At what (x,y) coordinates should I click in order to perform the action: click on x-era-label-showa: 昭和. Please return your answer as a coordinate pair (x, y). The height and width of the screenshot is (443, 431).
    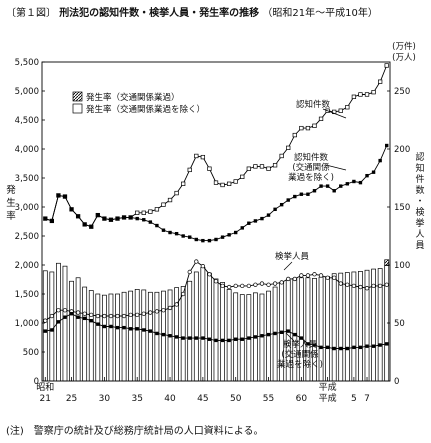
    Looking at the image, I should click on (45, 387).